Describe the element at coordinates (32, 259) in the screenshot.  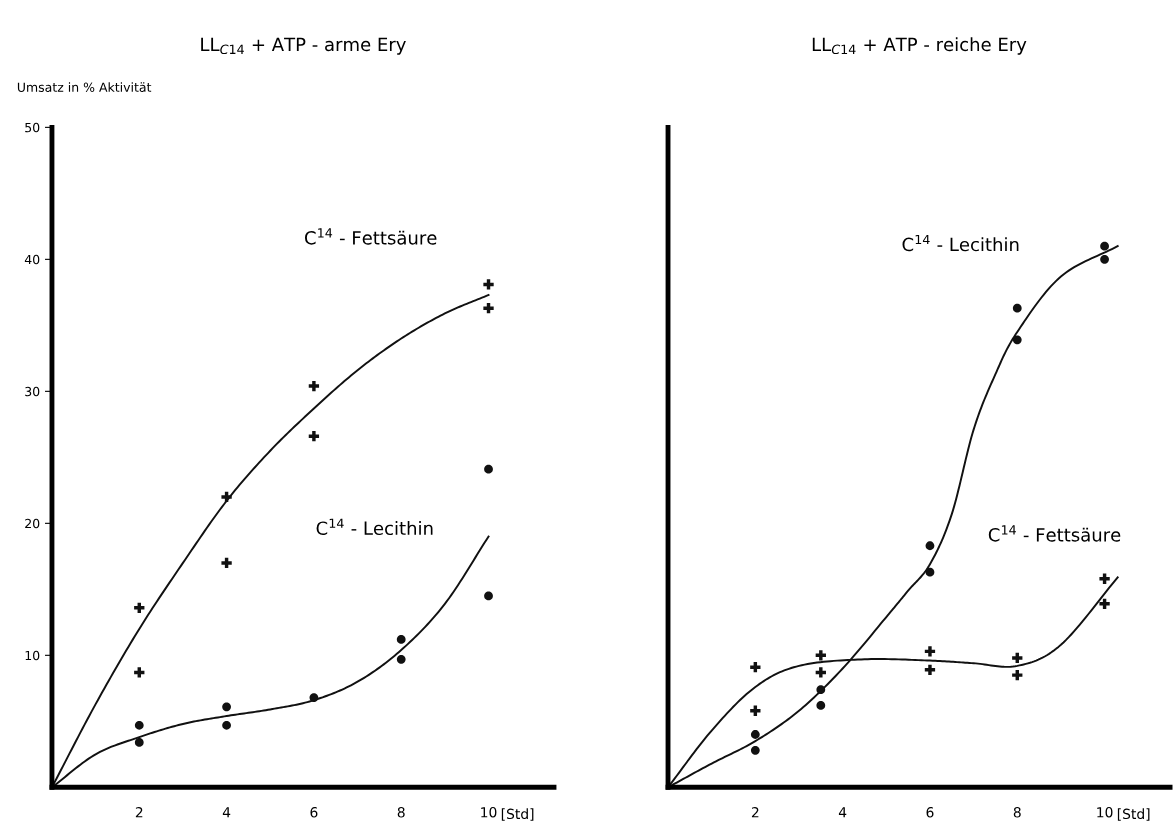
I see `y-tick-label: 40` at that location.